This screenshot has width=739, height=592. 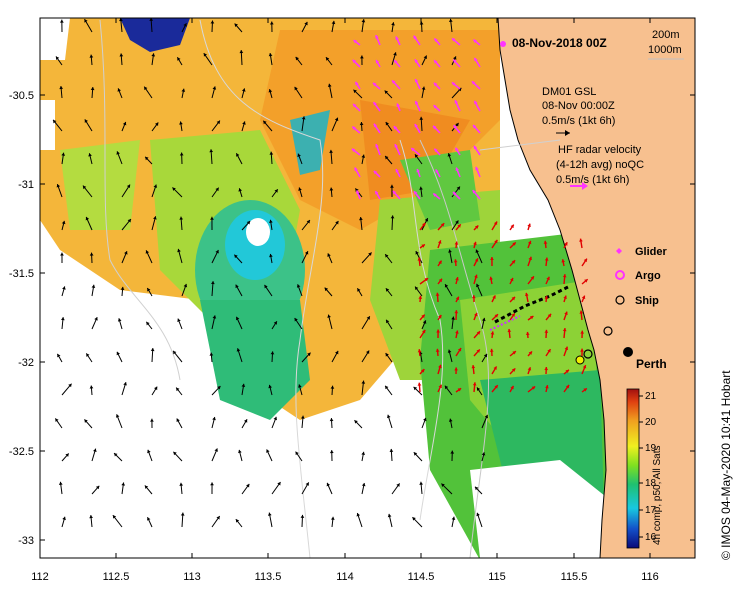 I want to click on y-tick-label: -31.5, so click(x=21, y=274).